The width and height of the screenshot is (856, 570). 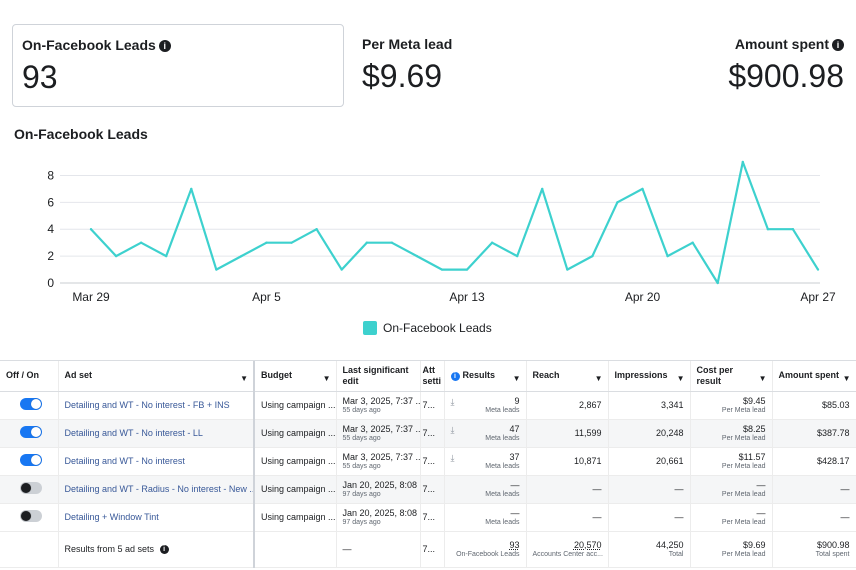 What do you see at coordinates (370, 328) in the screenshot?
I see `legend-swatch` at bounding box center [370, 328].